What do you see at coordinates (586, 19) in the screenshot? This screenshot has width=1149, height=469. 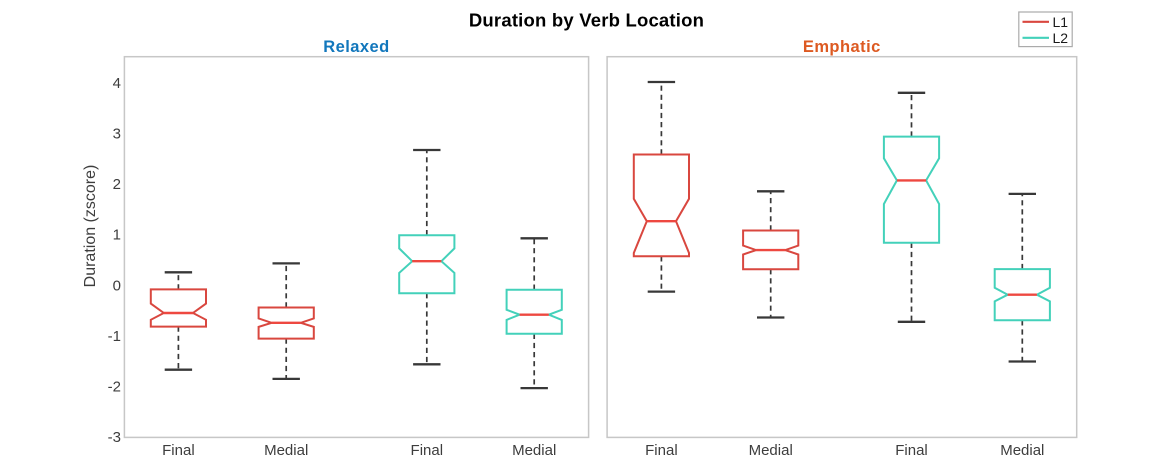 I see `svg-text: Duration by Verb Location` at bounding box center [586, 19].